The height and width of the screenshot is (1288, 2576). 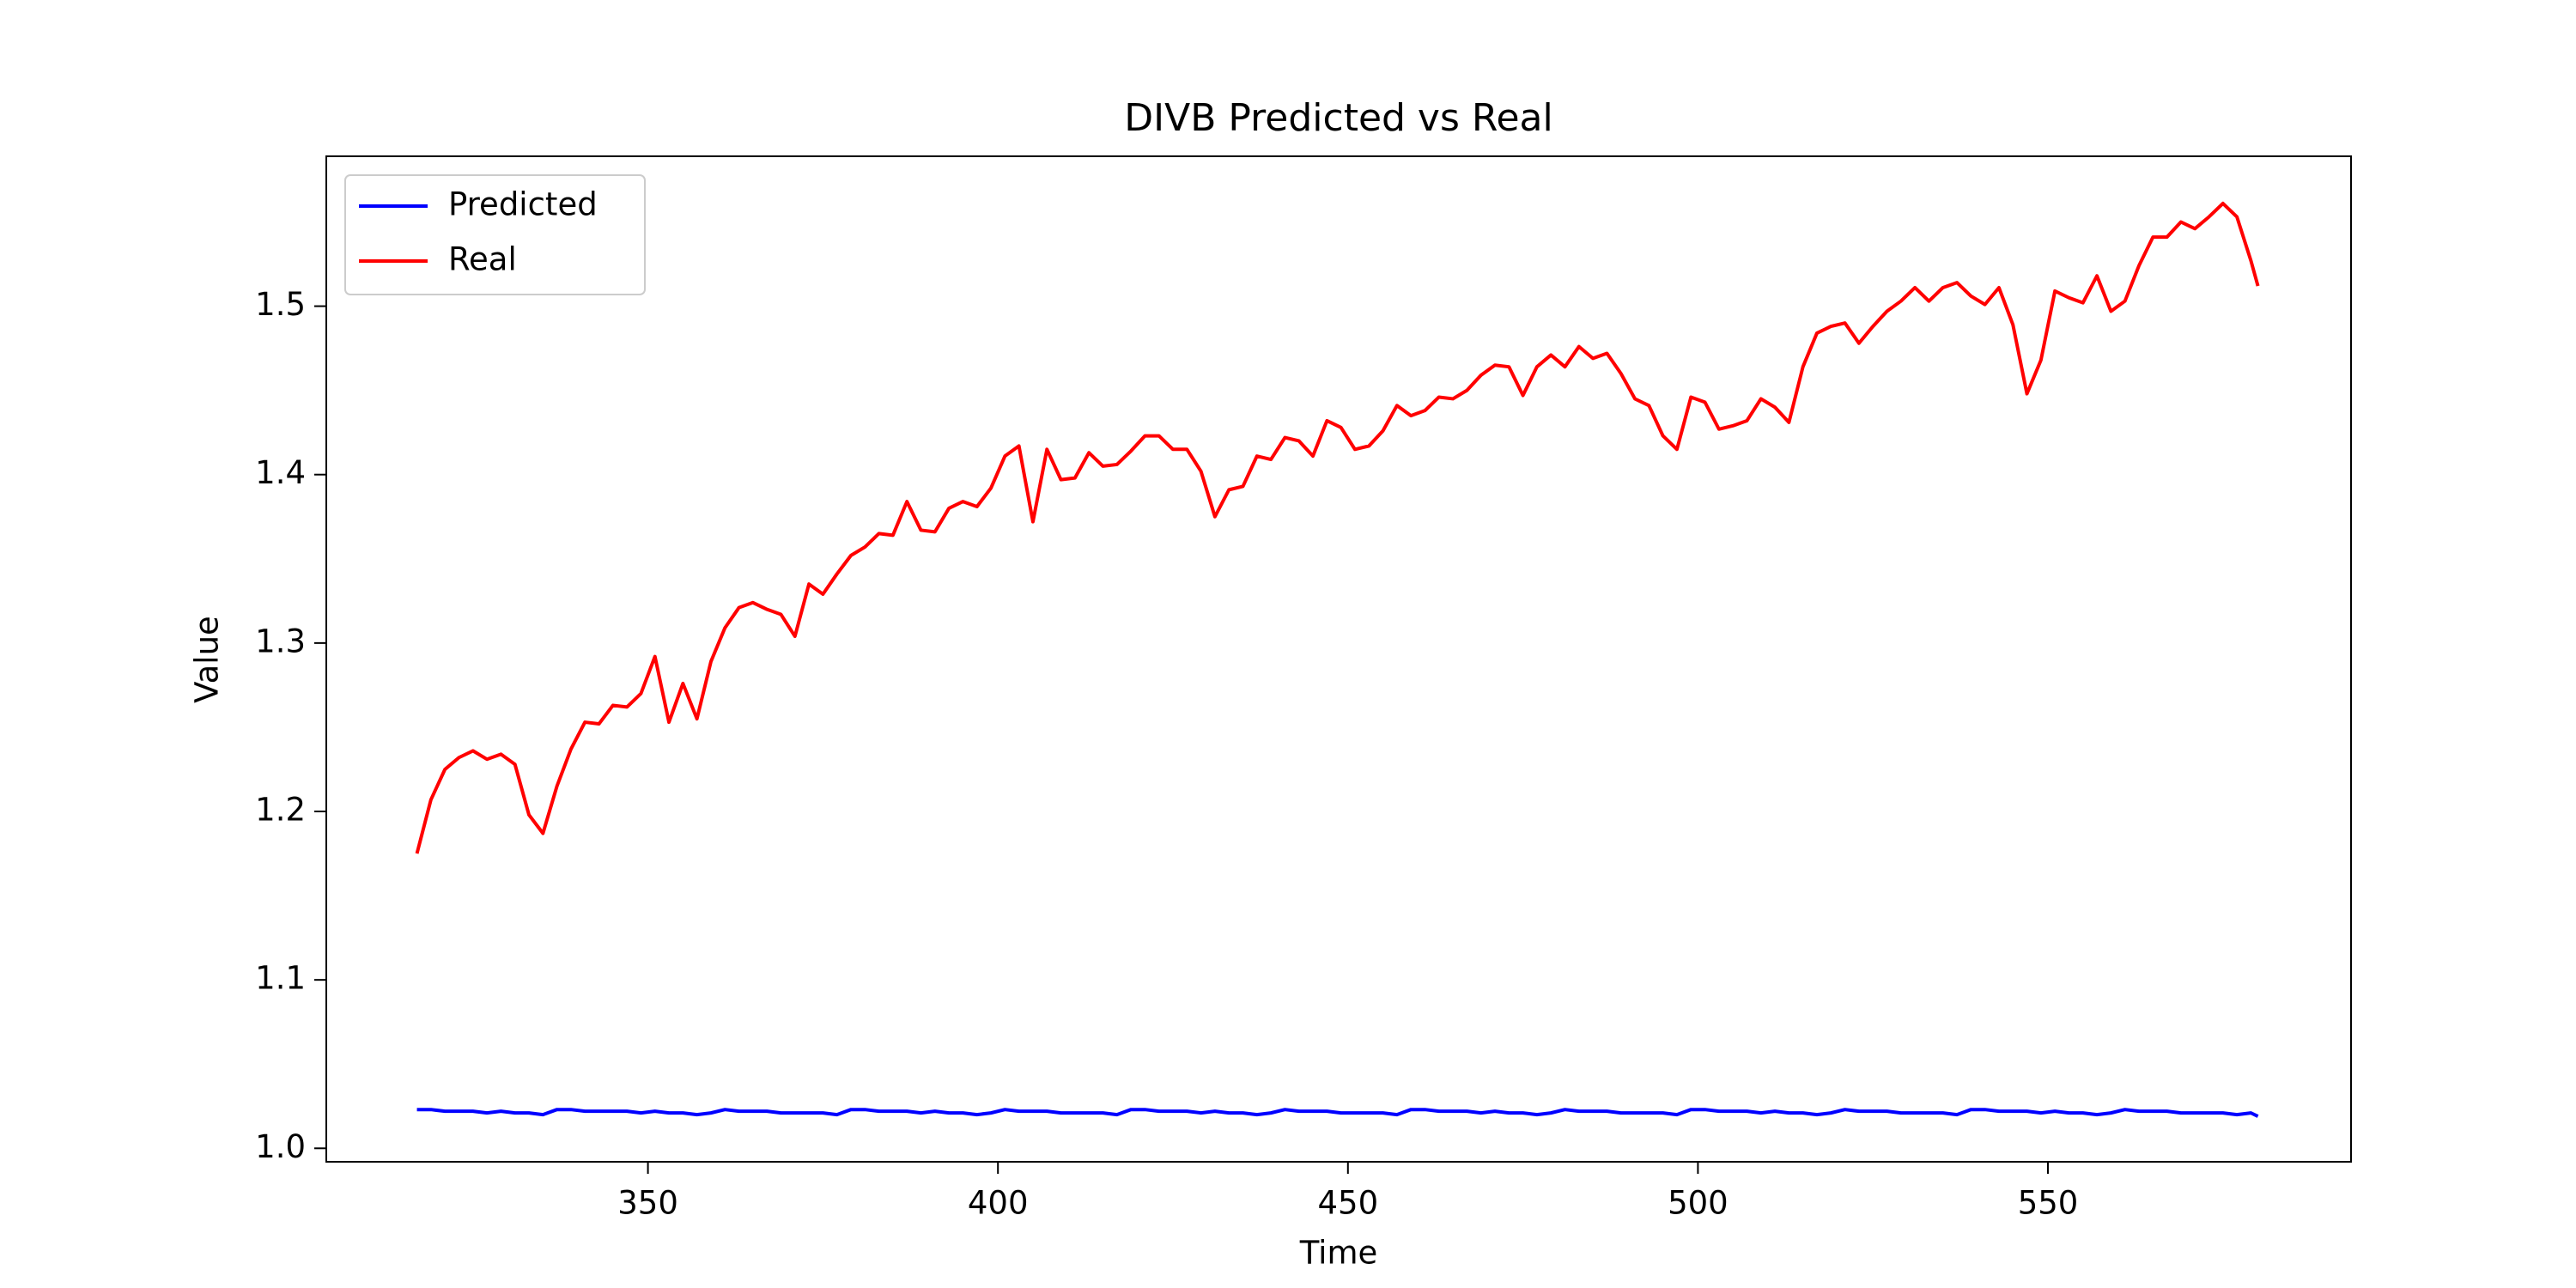 What do you see at coordinates (2048, 1203) in the screenshot?
I see `x-tick-label: 550` at bounding box center [2048, 1203].